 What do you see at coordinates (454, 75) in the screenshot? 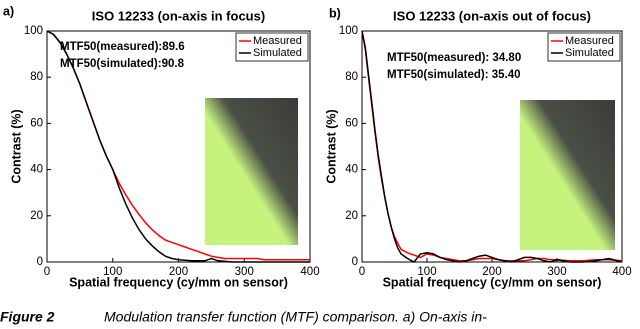
I see `annotation: MTF50(simulated): 35.40` at bounding box center [454, 75].